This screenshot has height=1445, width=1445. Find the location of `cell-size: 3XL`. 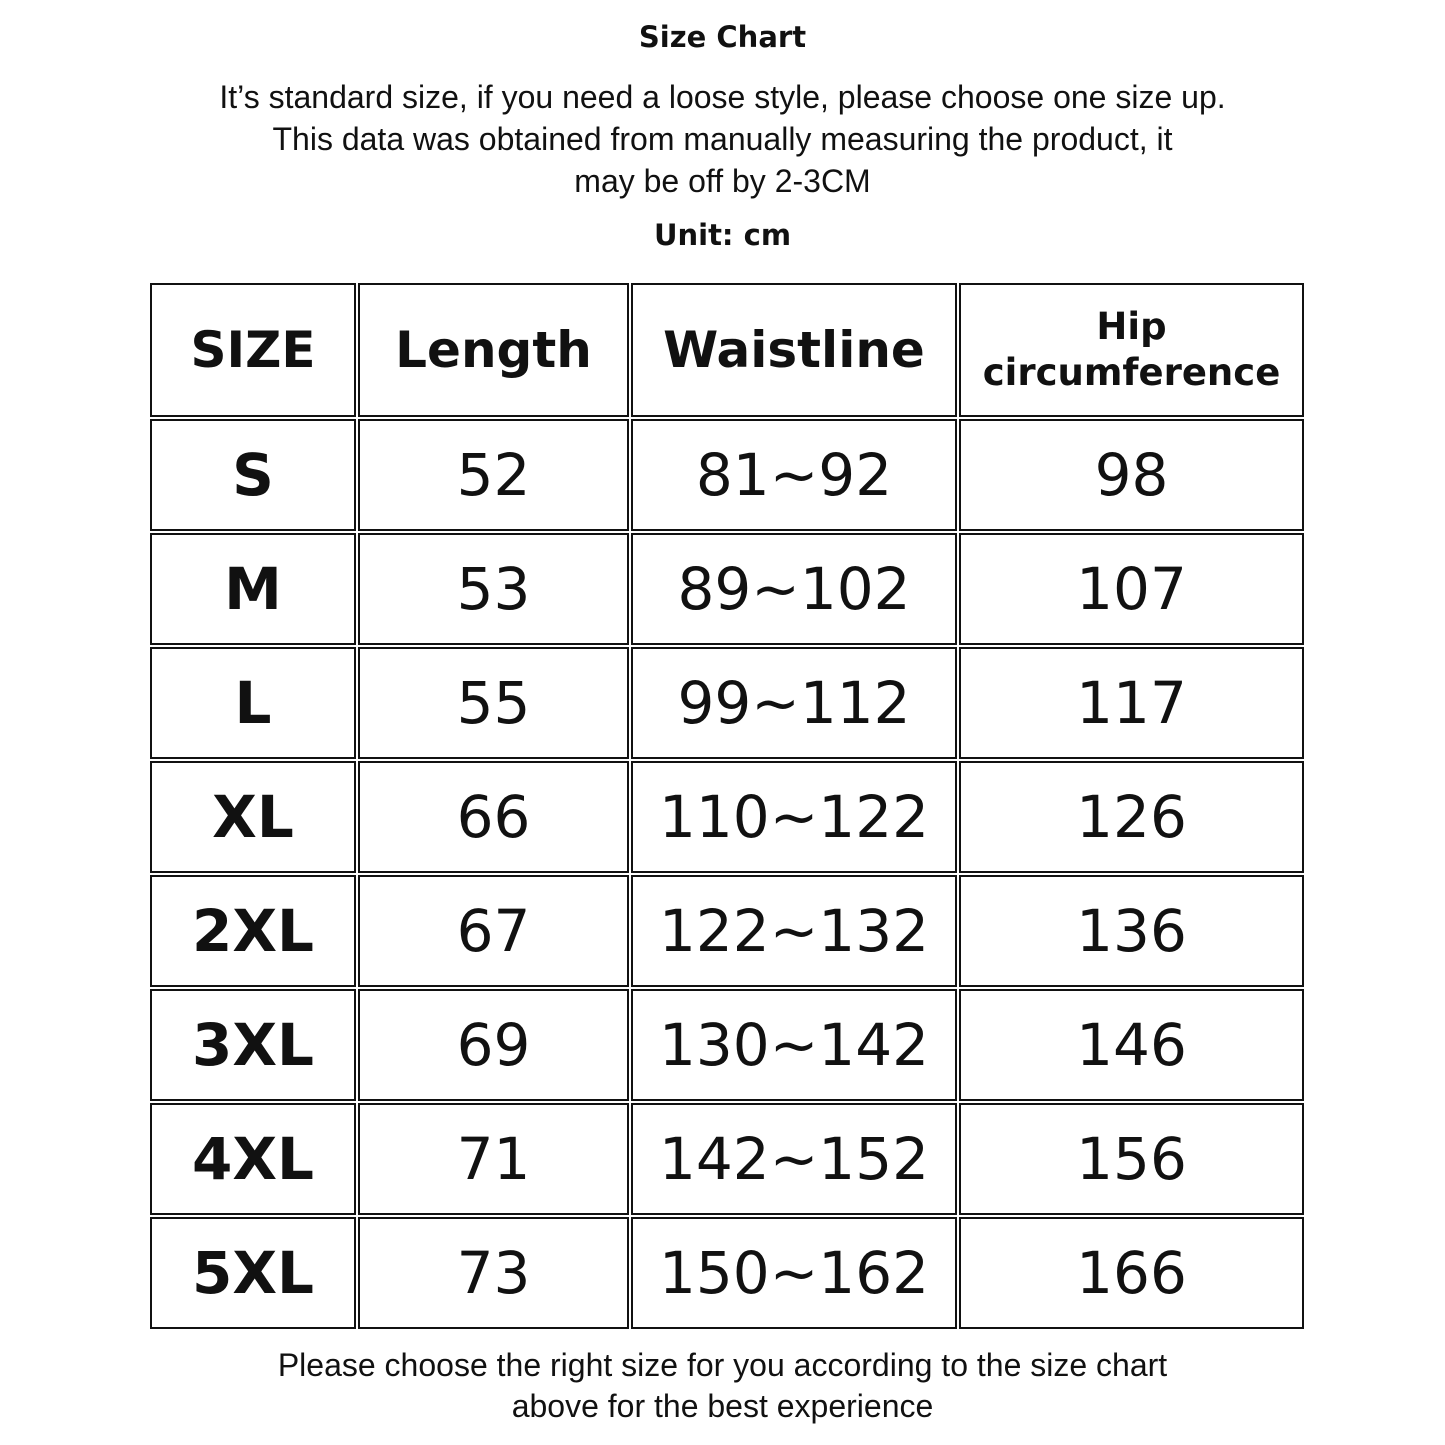

cell-size: 3XL is located at coordinates (253, 1045).